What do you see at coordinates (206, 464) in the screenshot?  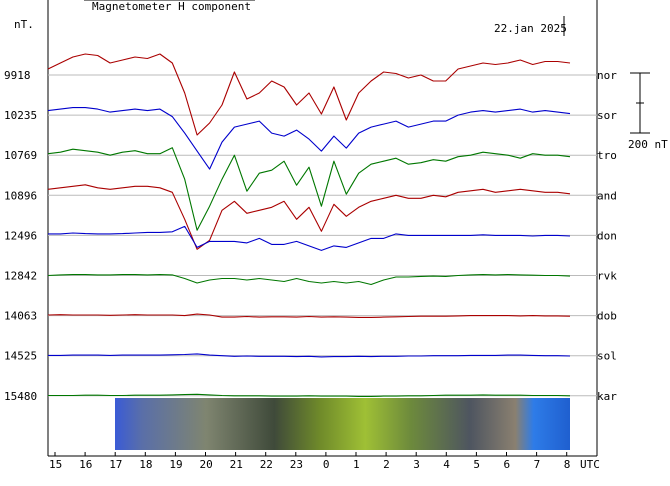 I see `x-tick-label-20: 20` at bounding box center [206, 464].